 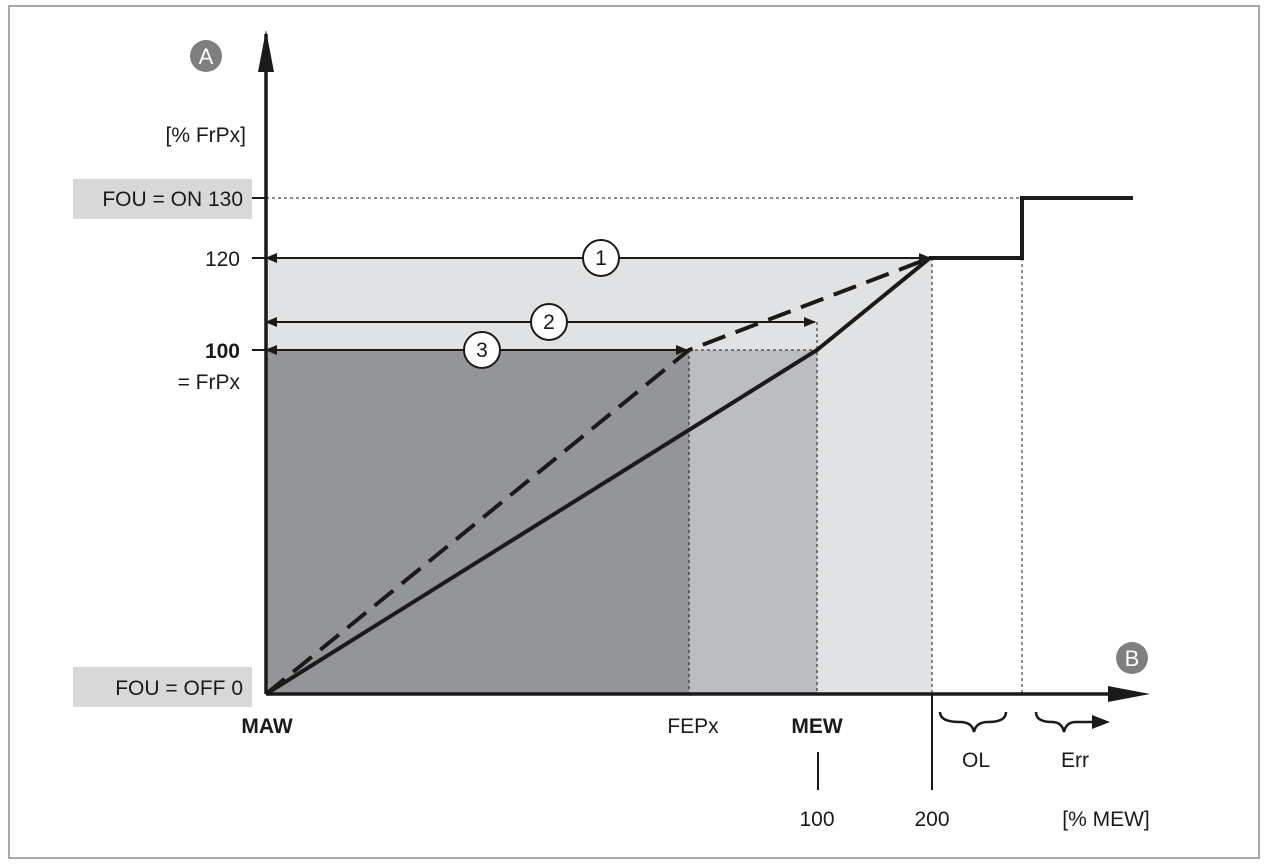 I want to click on callout-2: 2, so click(x=549, y=322).